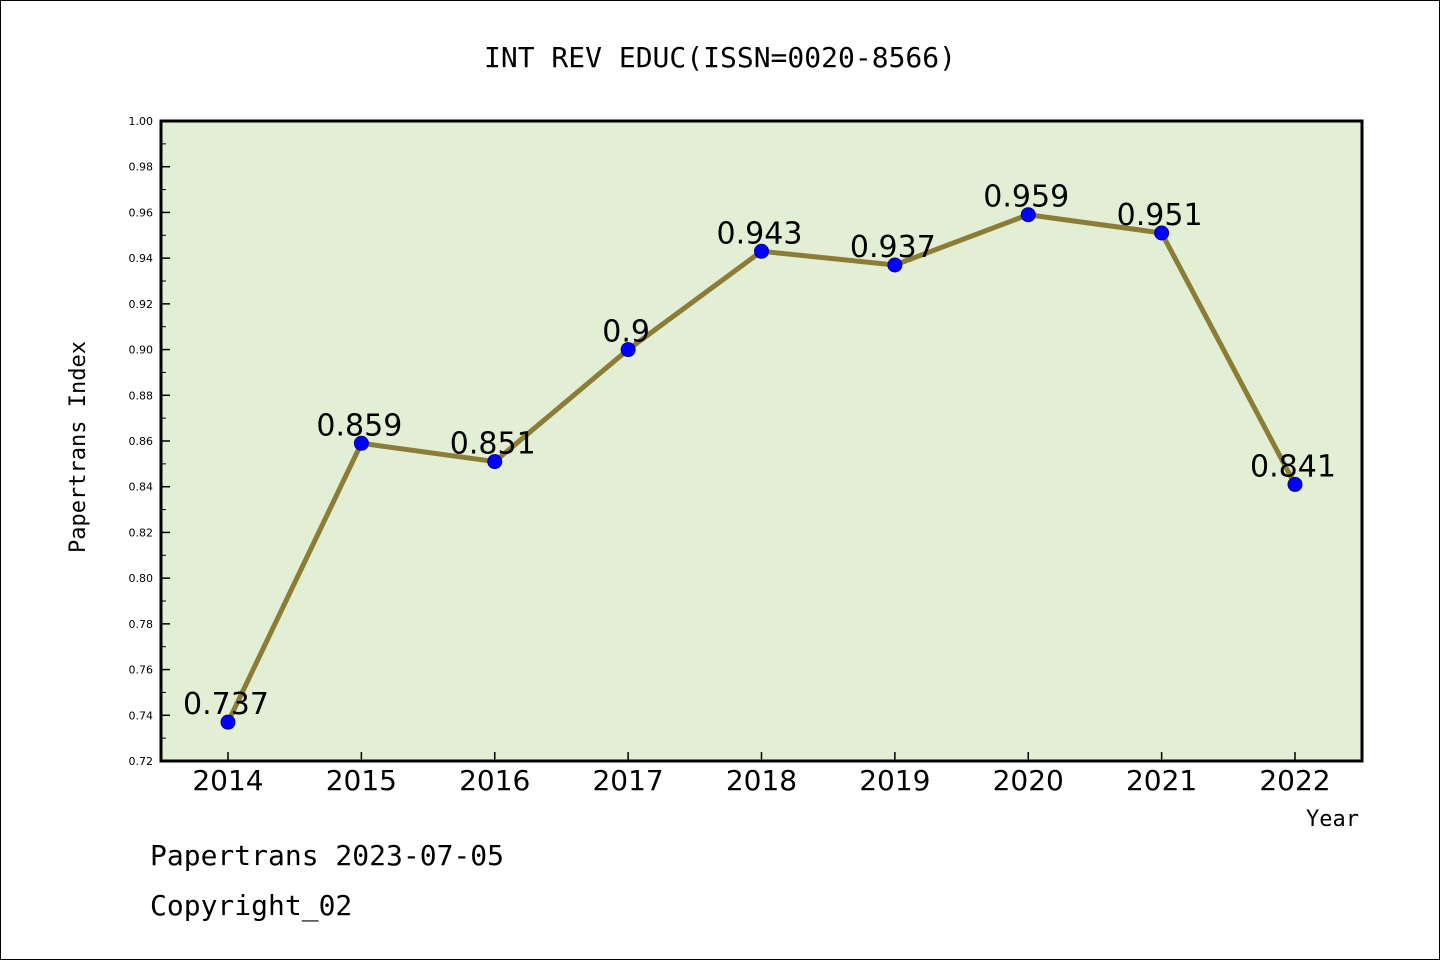 The height and width of the screenshot is (963, 1440). Describe the element at coordinates (141, 670) in the screenshot. I see `y-tick-label: 0.76` at that location.